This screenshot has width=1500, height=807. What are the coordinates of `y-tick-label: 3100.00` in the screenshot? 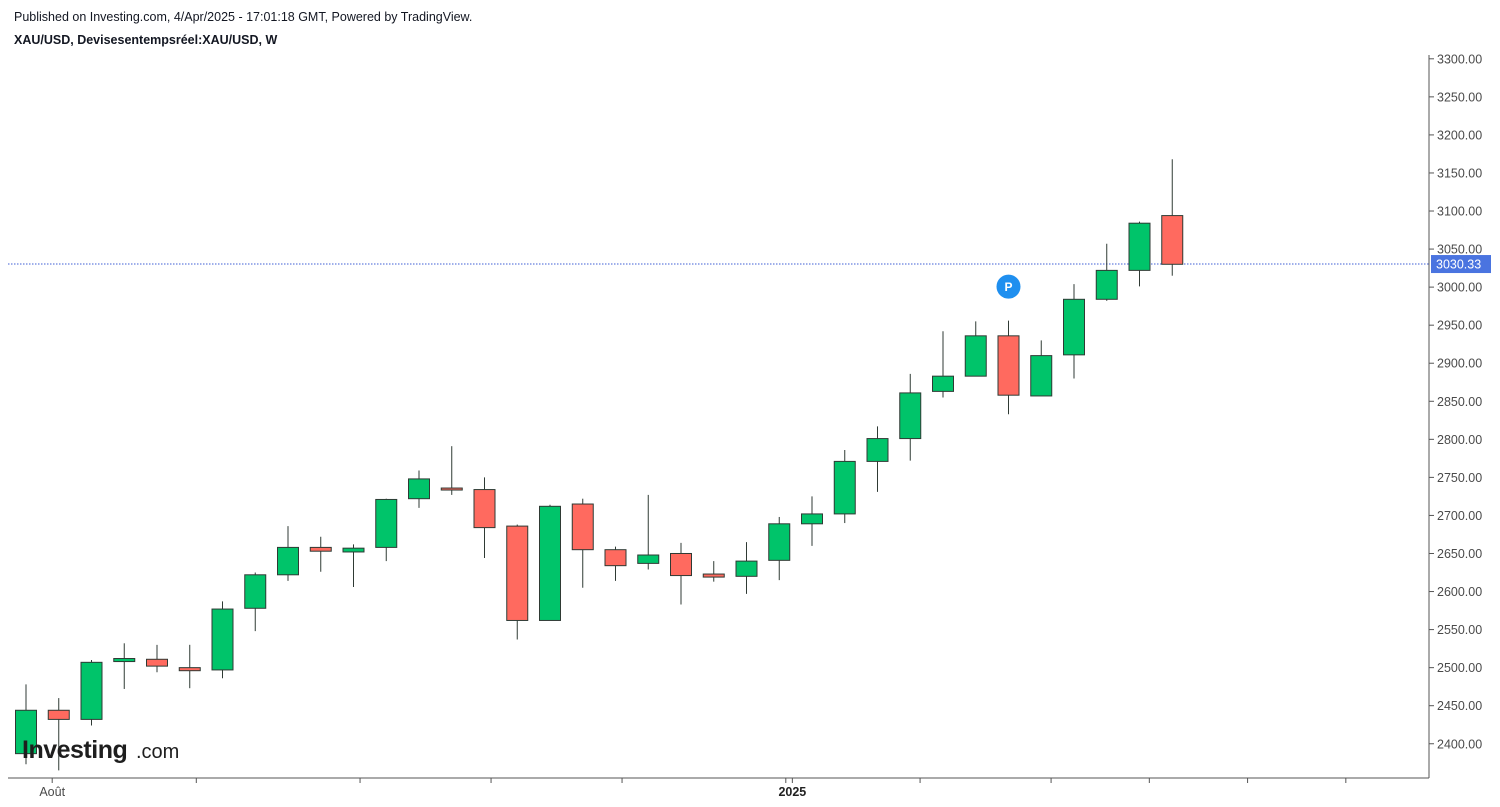 It's located at (1459, 212).